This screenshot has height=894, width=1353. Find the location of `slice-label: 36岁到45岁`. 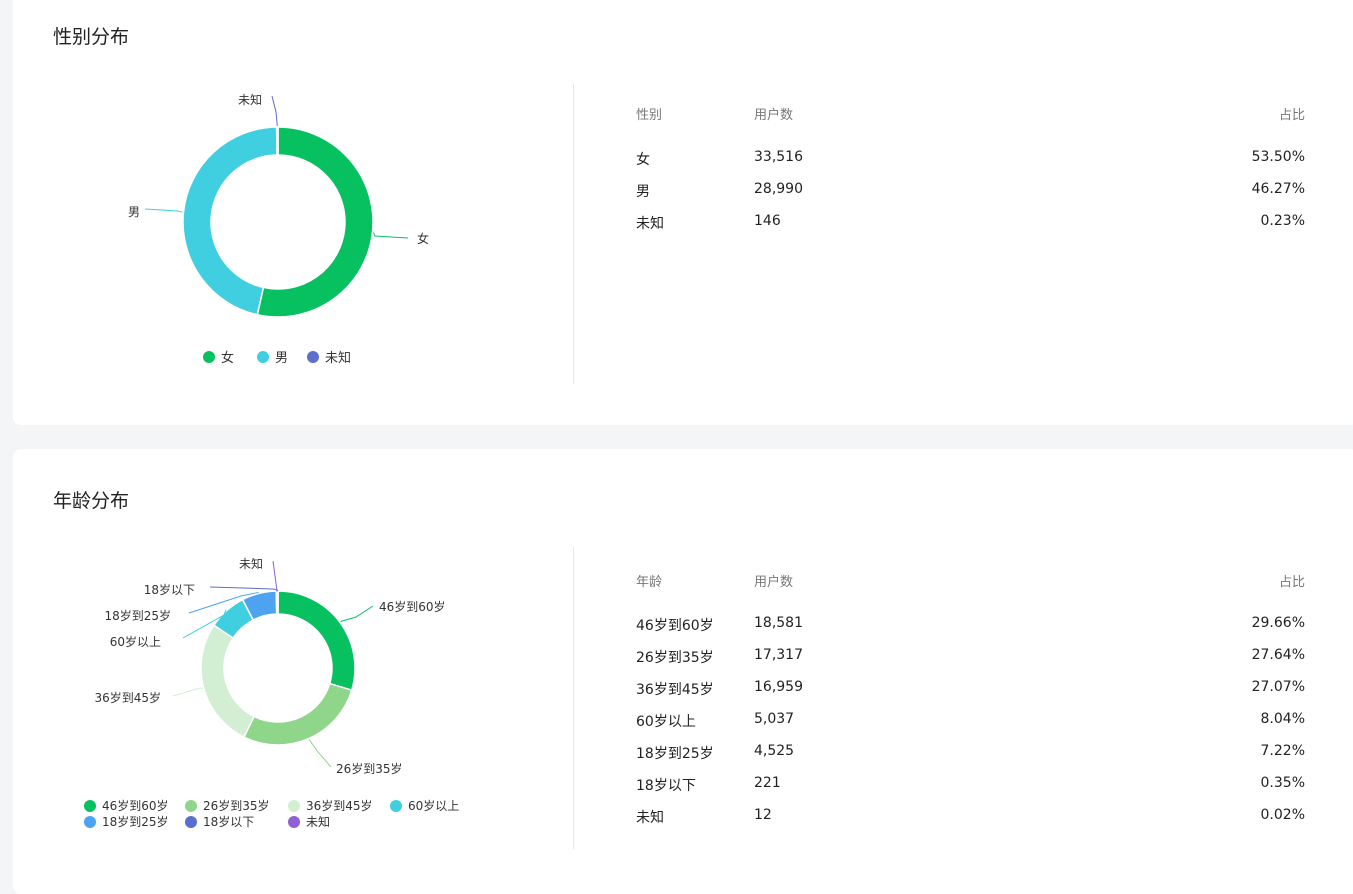

slice-label: 36岁到45岁 is located at coordinates (127, 697).